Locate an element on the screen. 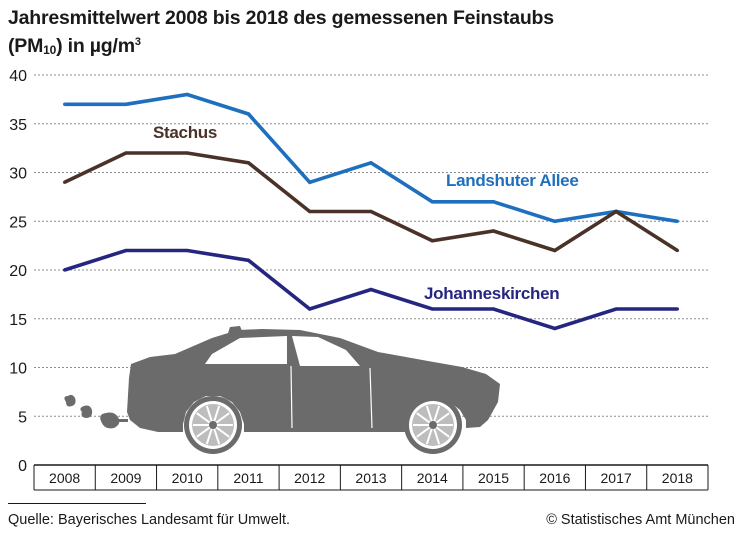 Image resolution: width=749 pixels, height=541 pixels. data-point-stachus-2008 is located at coordinates (65, 182).